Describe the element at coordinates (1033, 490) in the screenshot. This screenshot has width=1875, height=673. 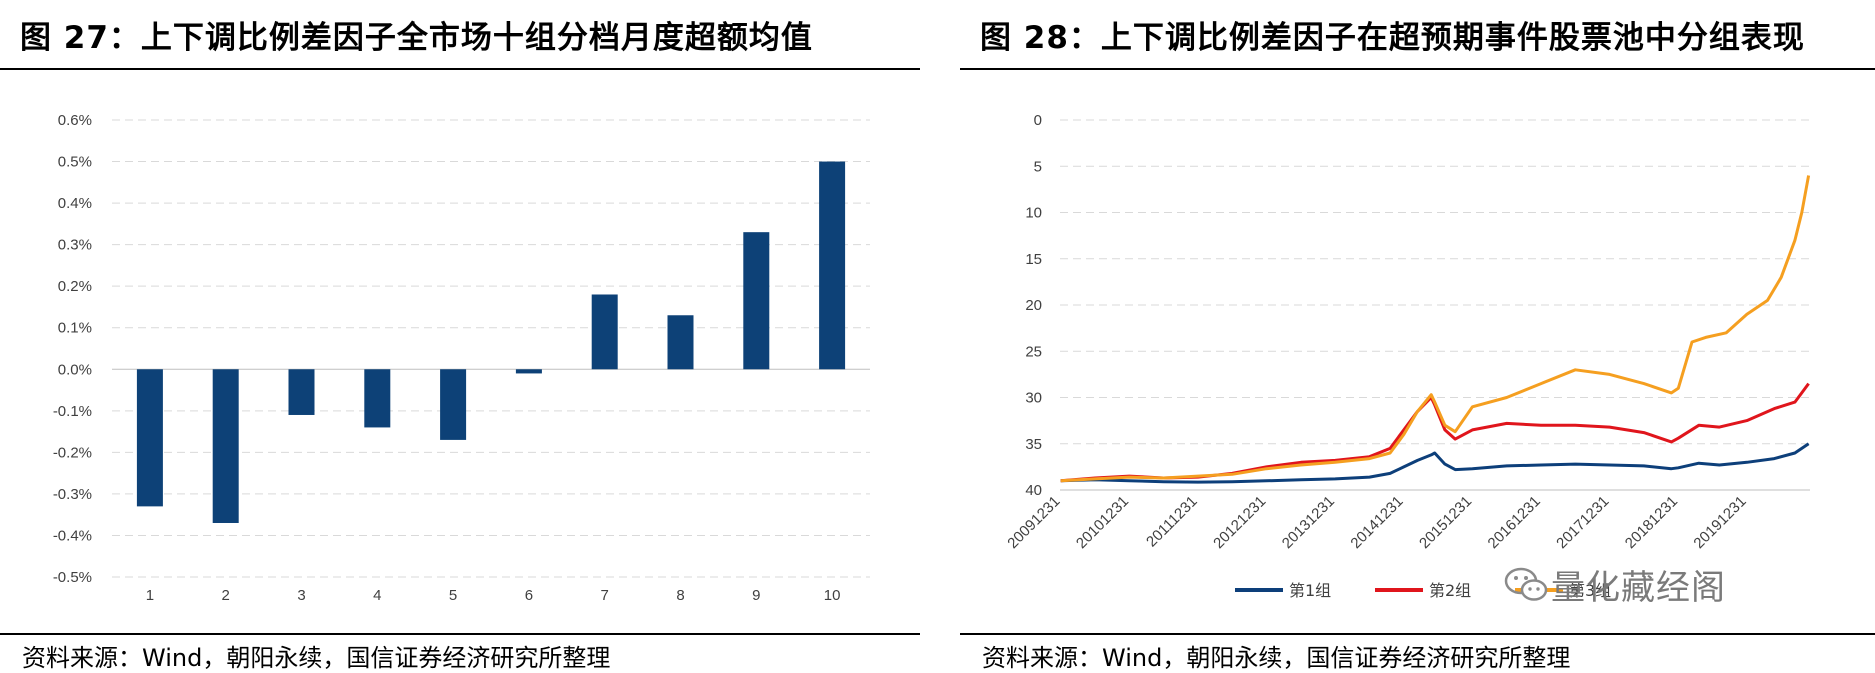
I see `line-y-tick-label: 40` at that location.